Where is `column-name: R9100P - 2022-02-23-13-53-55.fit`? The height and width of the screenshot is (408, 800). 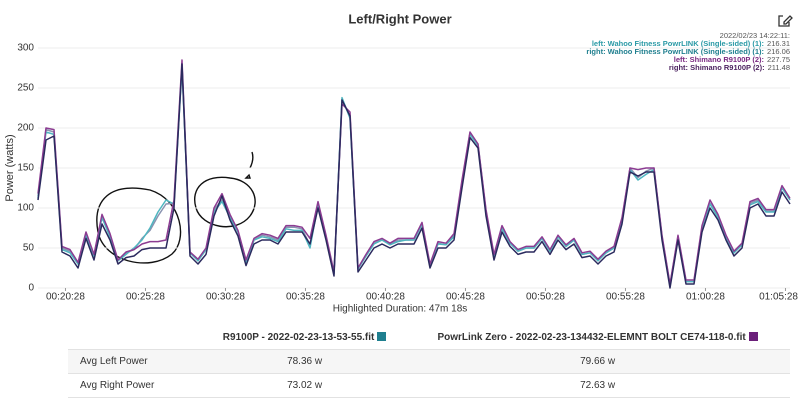 column-name: R9100P - 2022-02-23-13-53-55.fit is located at coordinates (298, 337).